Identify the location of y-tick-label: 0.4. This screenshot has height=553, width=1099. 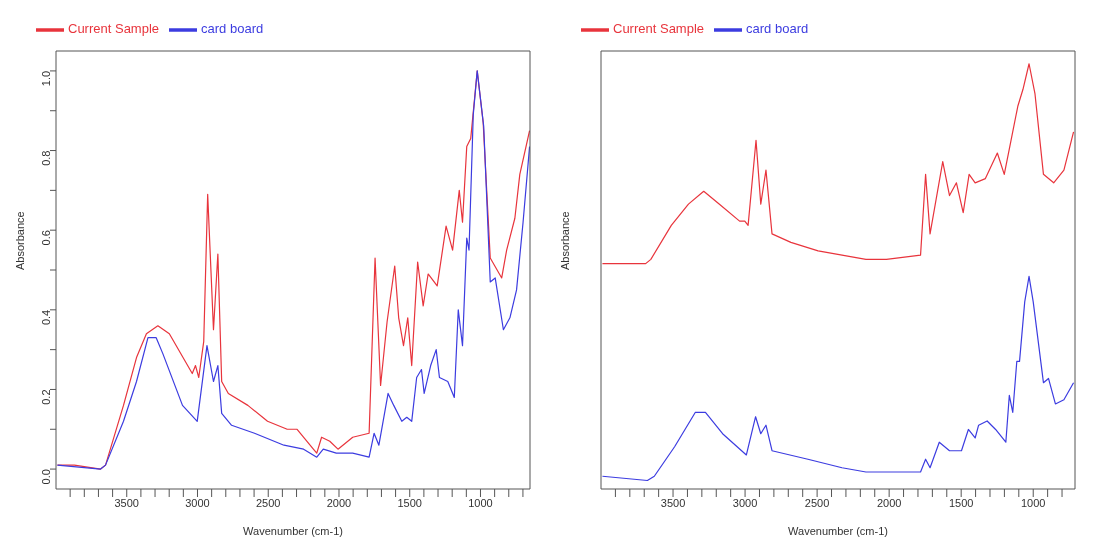
(45, 317).